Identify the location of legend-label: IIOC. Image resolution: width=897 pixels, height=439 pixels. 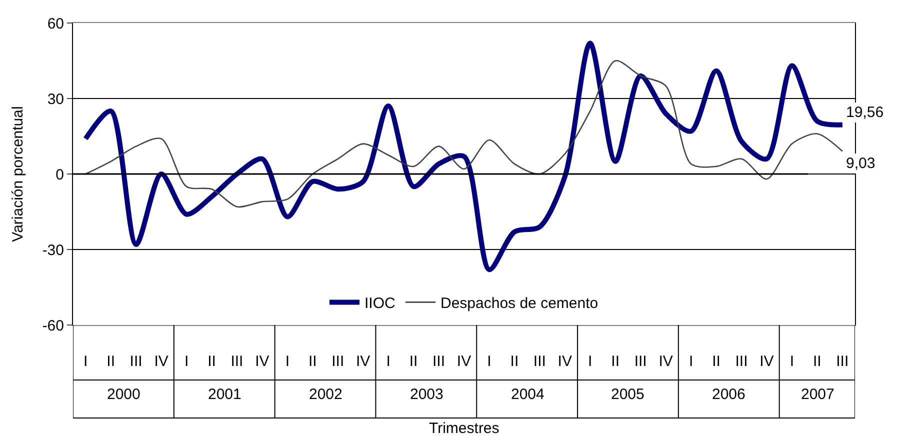
(380, 303).